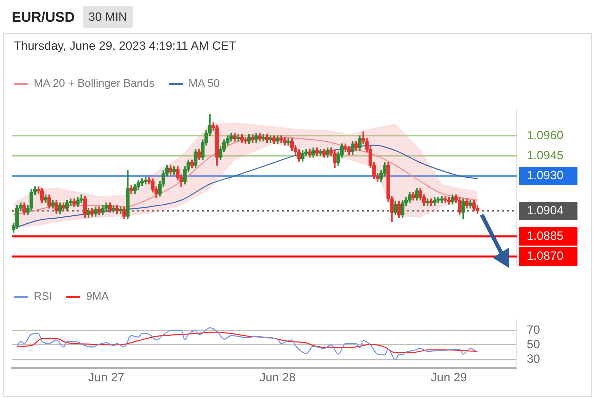  I want to click on y-tick-label: 1.0945, so click(545, 155).